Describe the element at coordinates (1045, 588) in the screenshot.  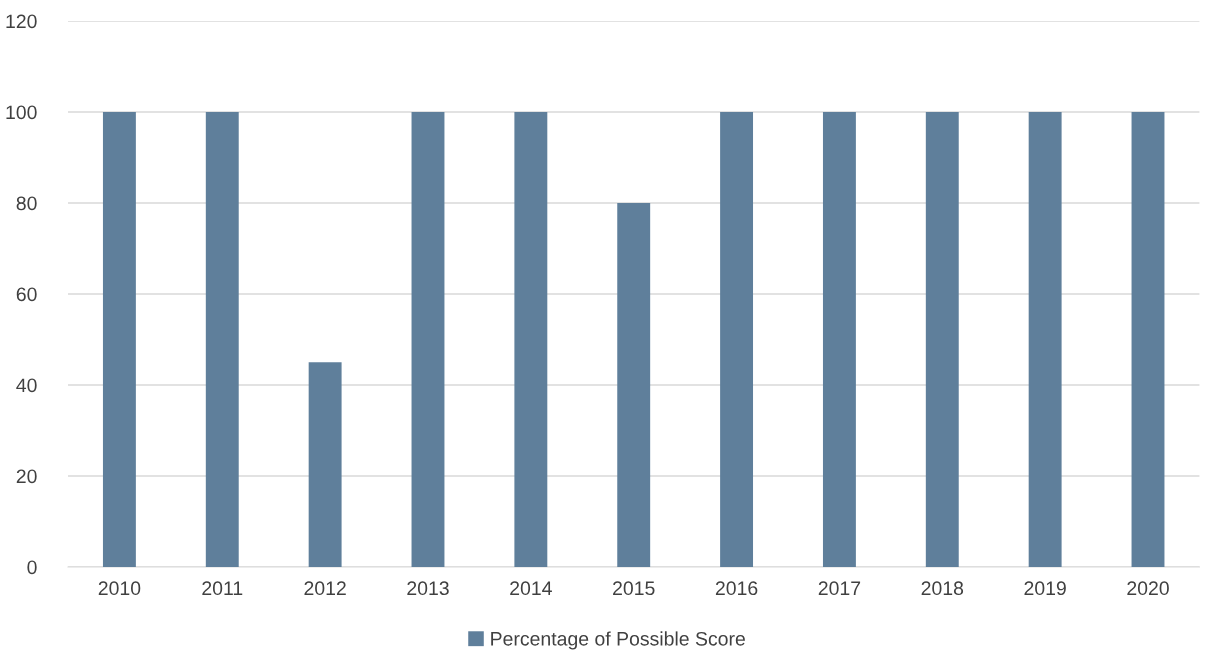
I see `x-tick-label: 2019` at that location.